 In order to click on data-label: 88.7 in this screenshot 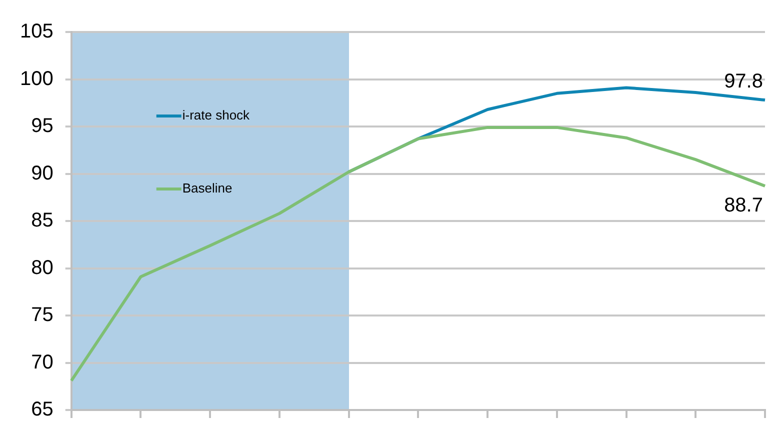, I will do `click(743, 205)`.